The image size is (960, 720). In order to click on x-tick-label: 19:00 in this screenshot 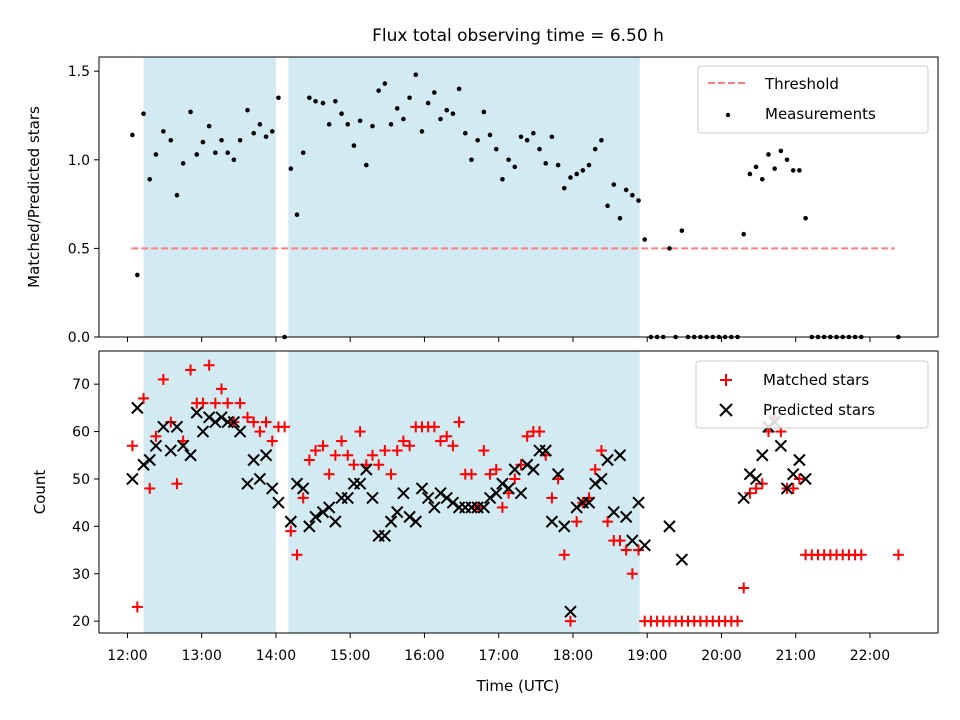, I will do `click(647, 656)`.